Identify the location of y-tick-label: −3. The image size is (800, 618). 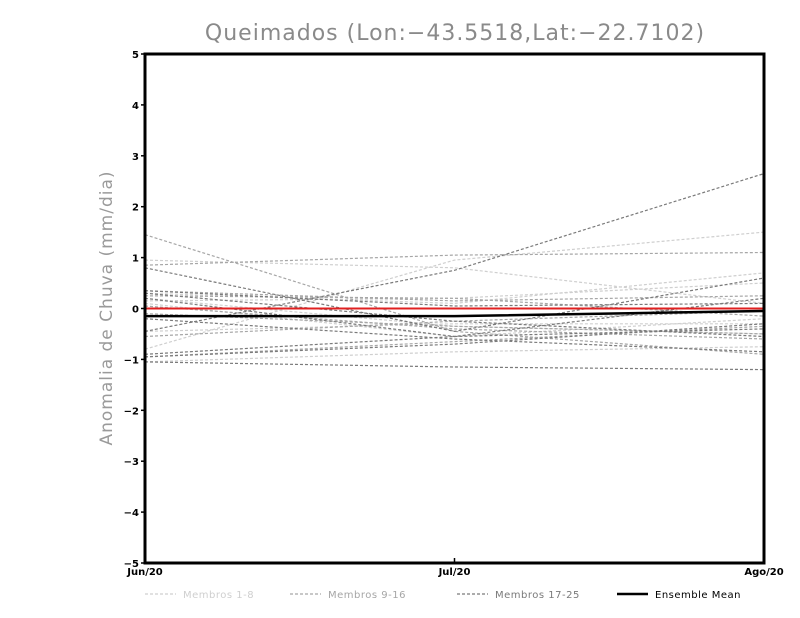
(131, 462).